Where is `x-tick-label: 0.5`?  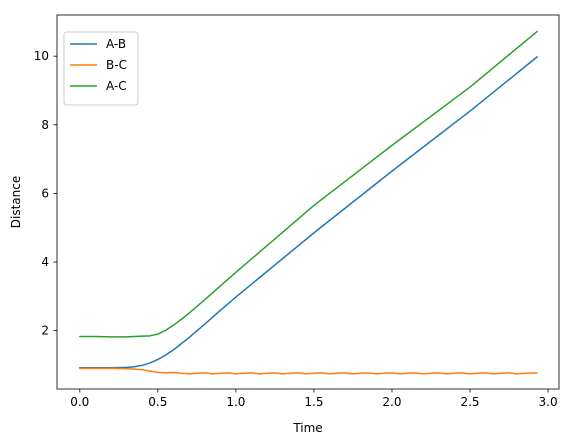
x-tick-label: 0.5 is located at coordinates (157, 402).